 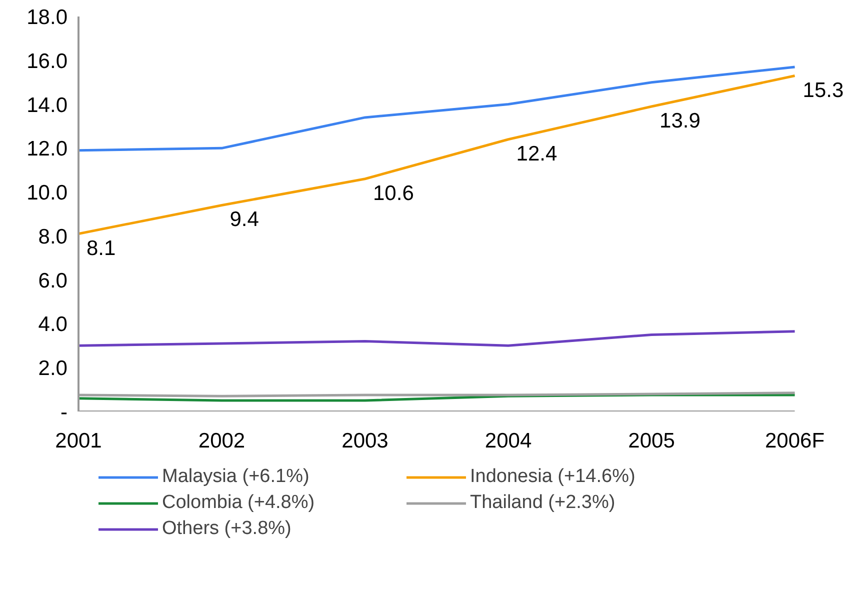 What do you see at coordinates (78, 441) in the screenshot?
I see `x-tick-label: 2001` at bounding box center [78, 441].